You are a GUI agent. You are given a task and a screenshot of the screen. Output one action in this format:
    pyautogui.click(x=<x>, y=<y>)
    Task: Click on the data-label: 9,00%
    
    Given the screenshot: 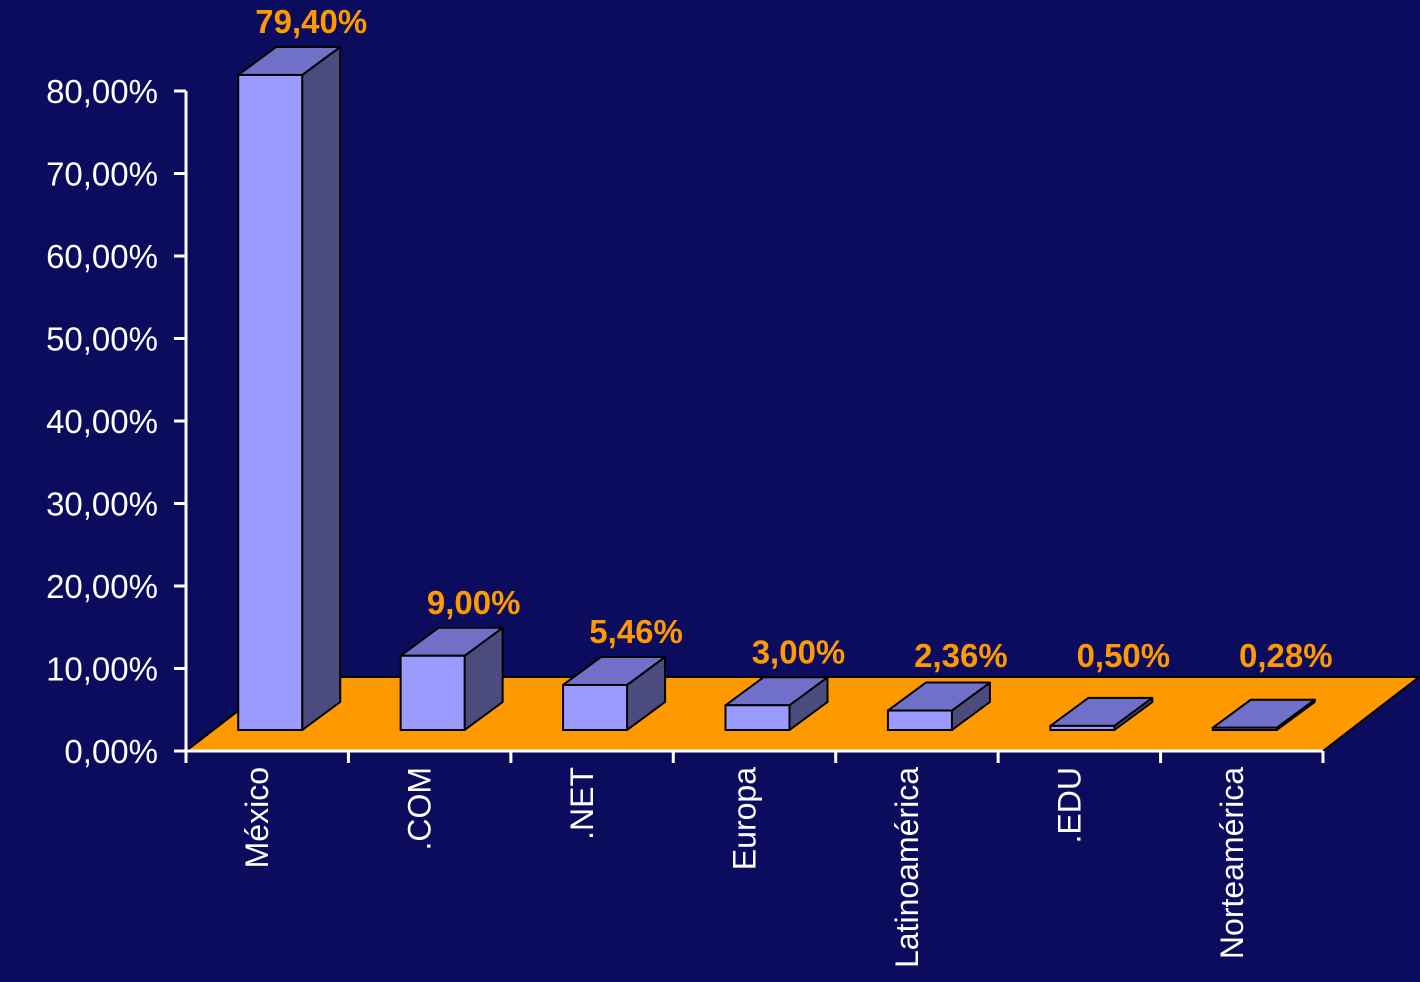 What is the action you would take?
    pyautogui.click(x=474, y=602)
    